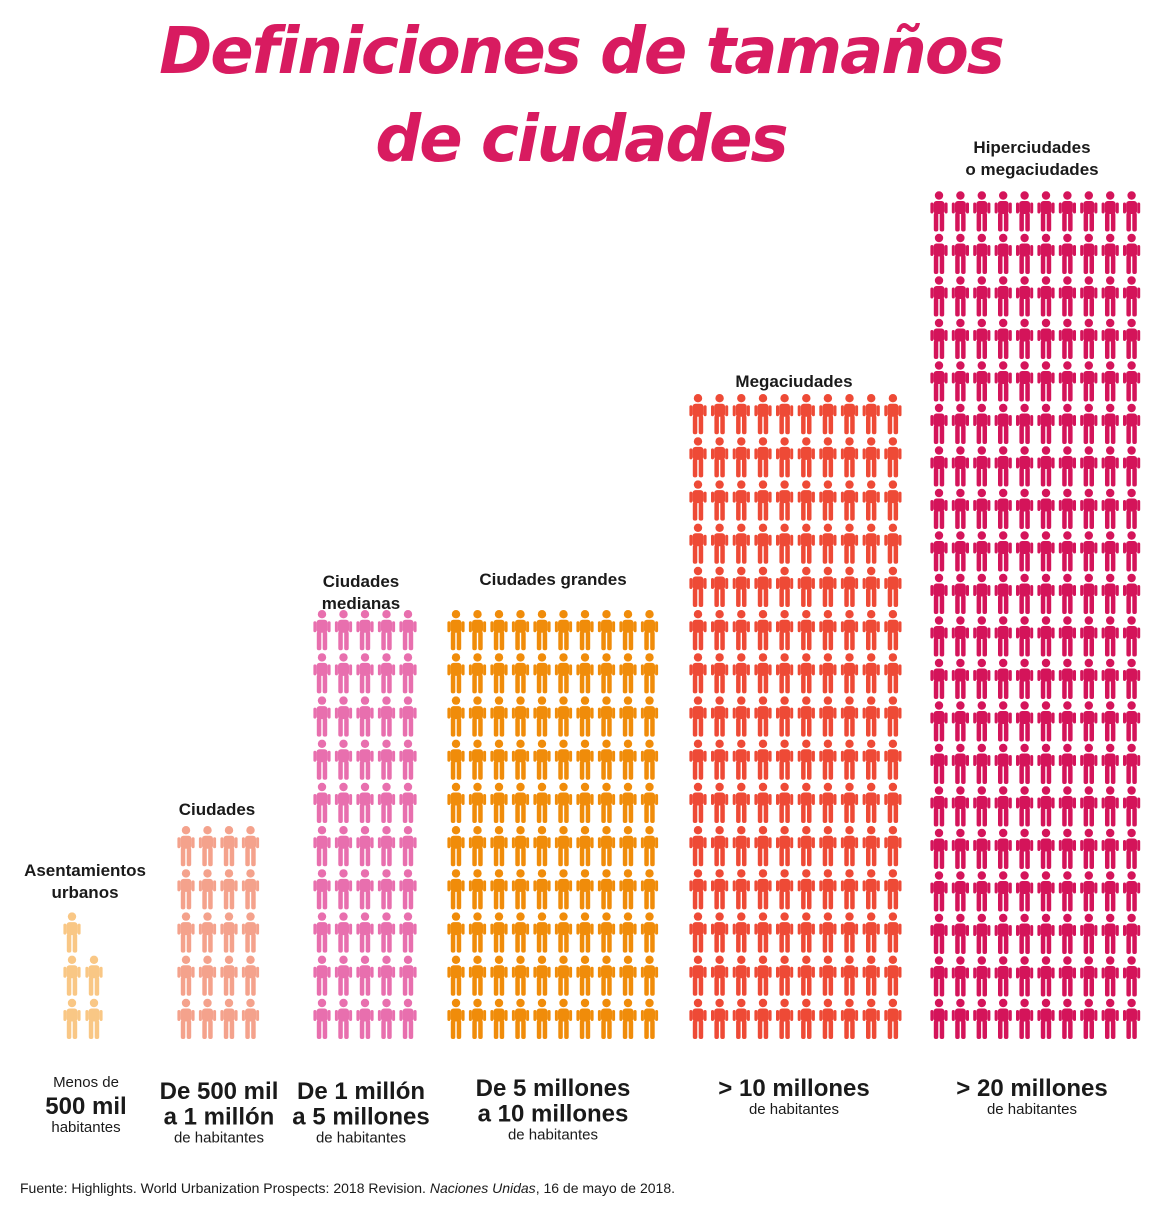 Image resolution: width=1162 pixels, height=1224 pixels. What do you see at coordinates (1032, 1109) in the screenshot?
I see `range-label: de habitantes` at bounding box center [1032, 1109].